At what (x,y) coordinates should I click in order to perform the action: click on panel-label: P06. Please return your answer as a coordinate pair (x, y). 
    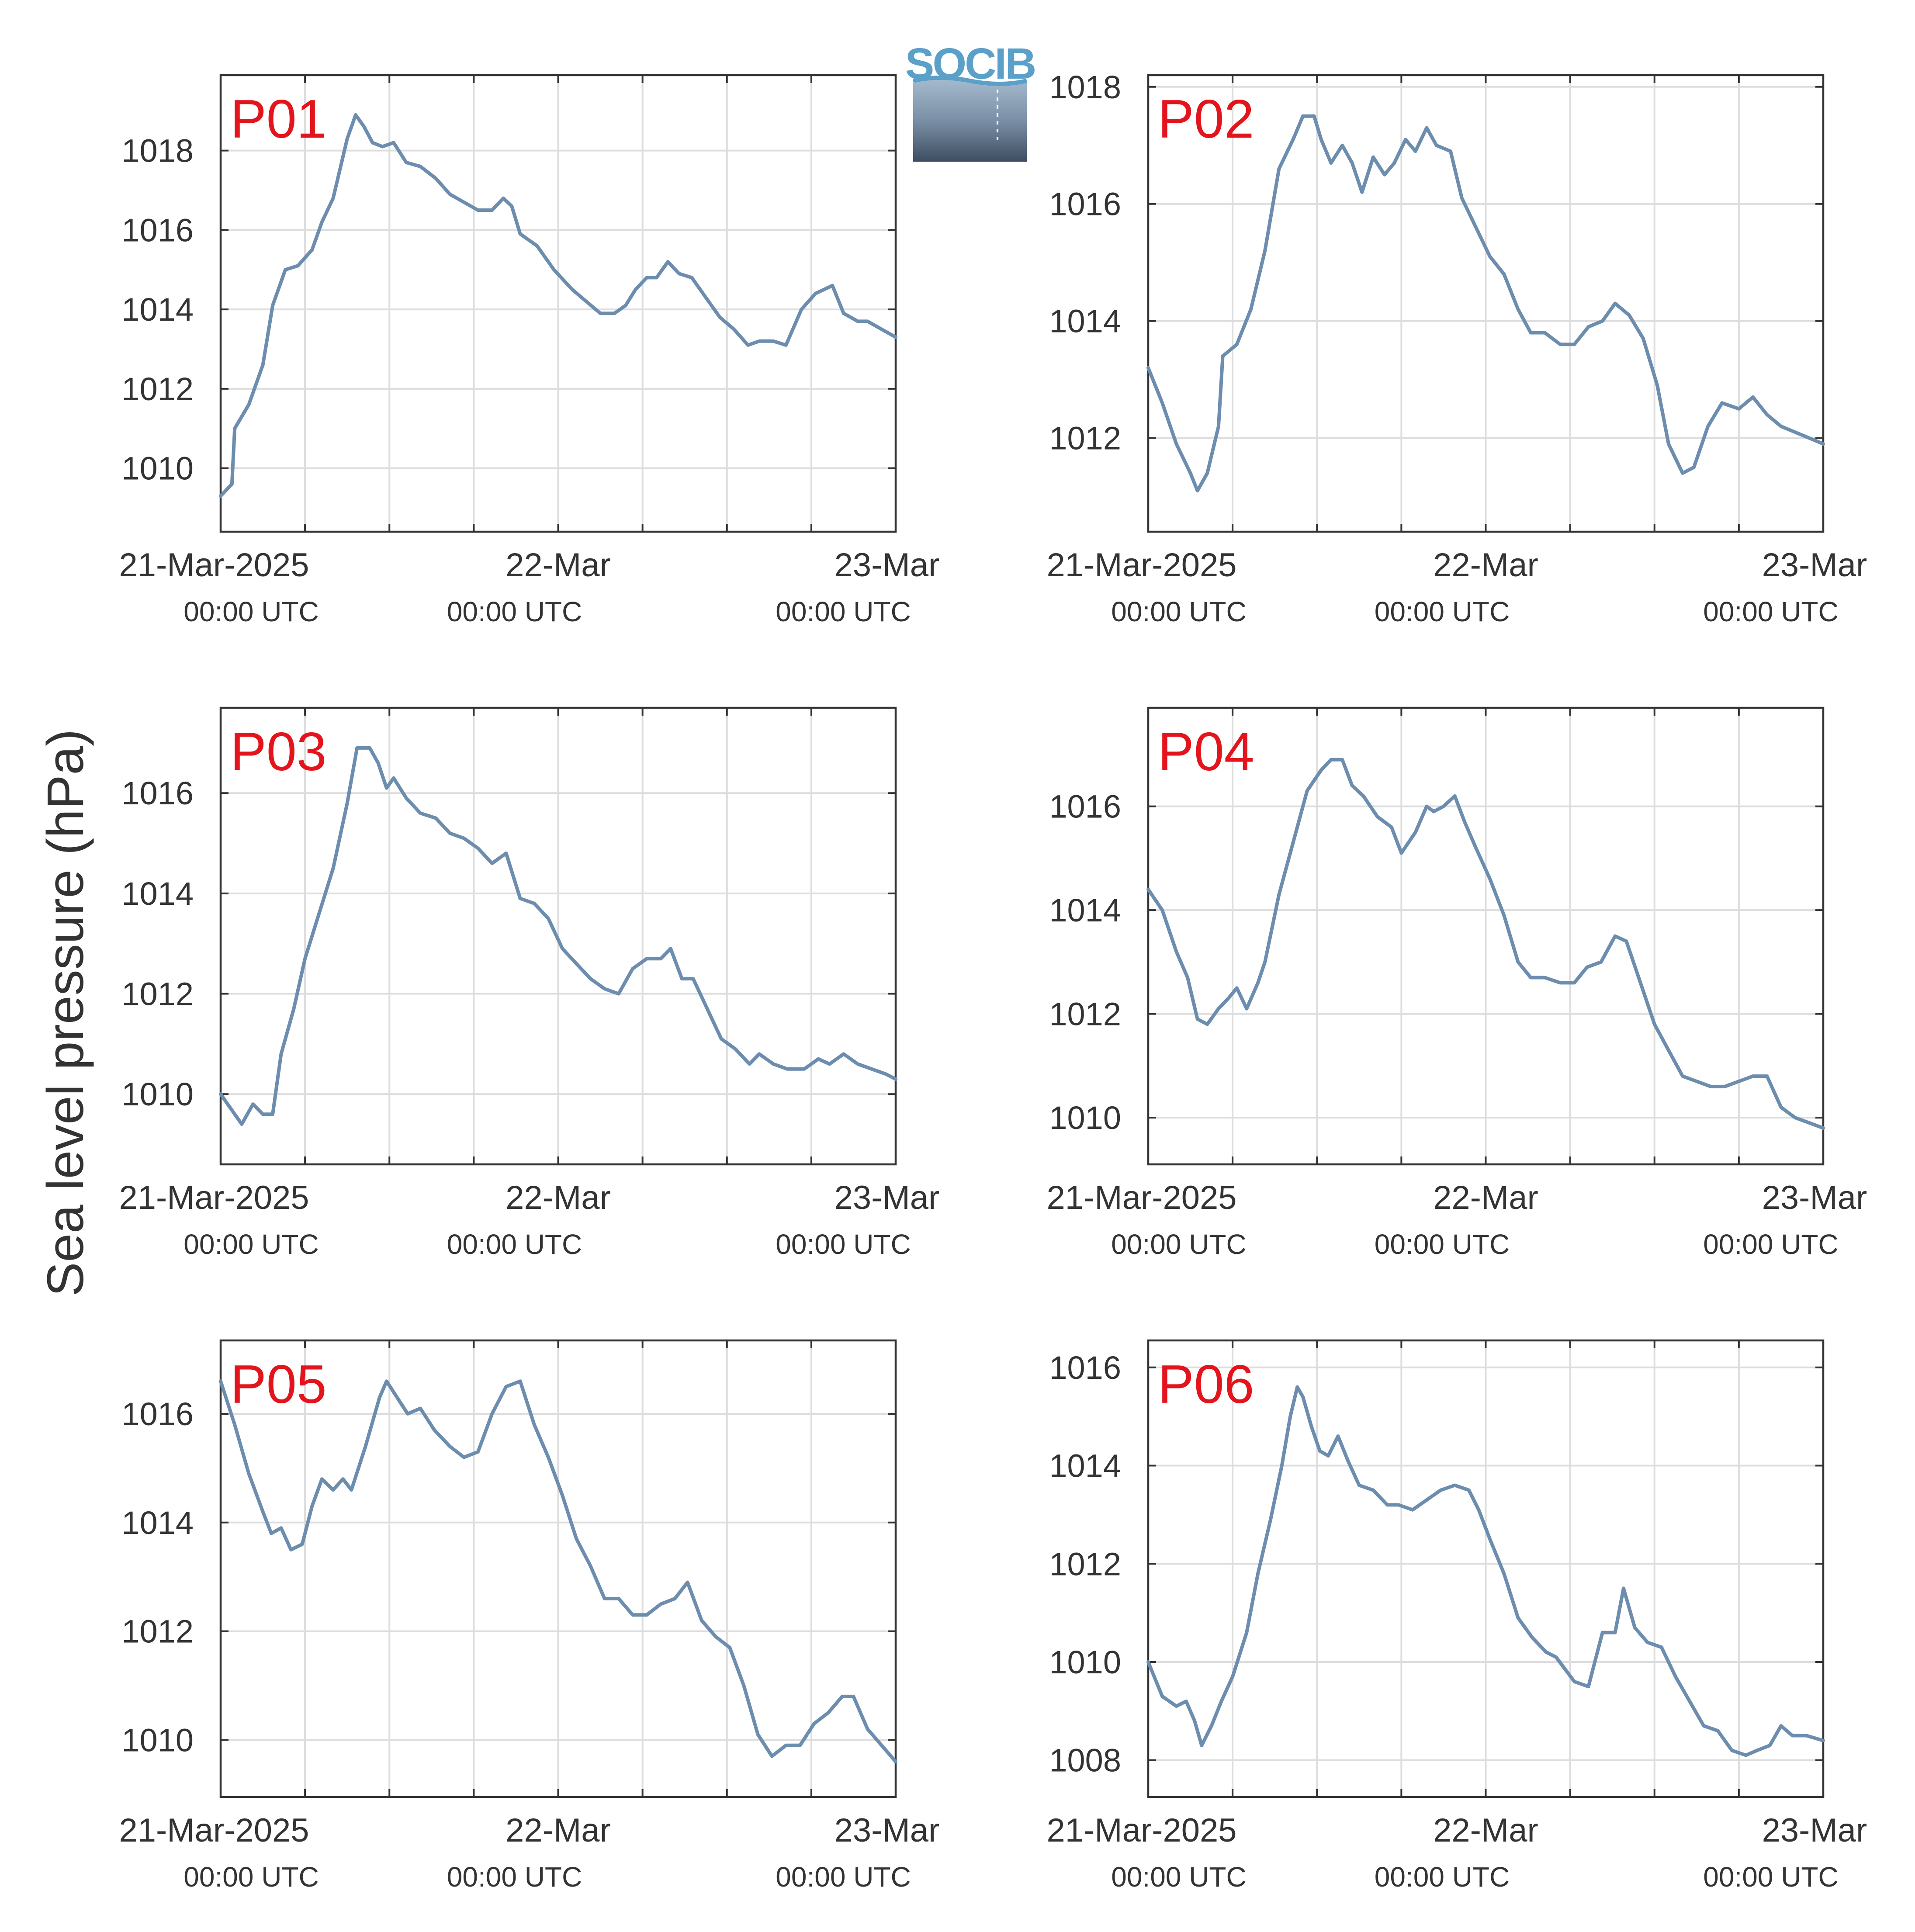
    Looking at the image, I should click on (1206, 1384).